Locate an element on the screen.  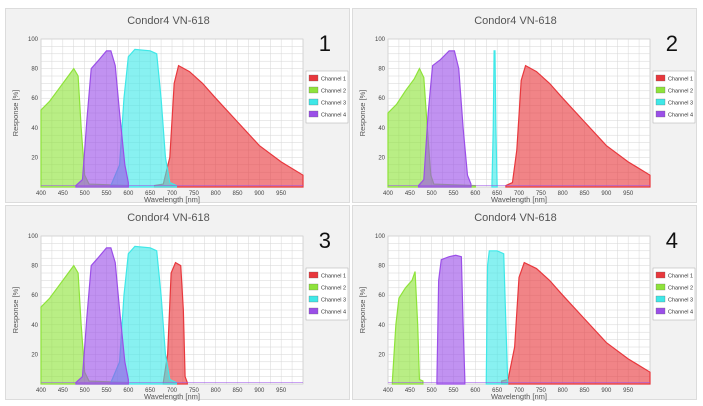
panel-number: 2 is located at coordinates (672, 43).